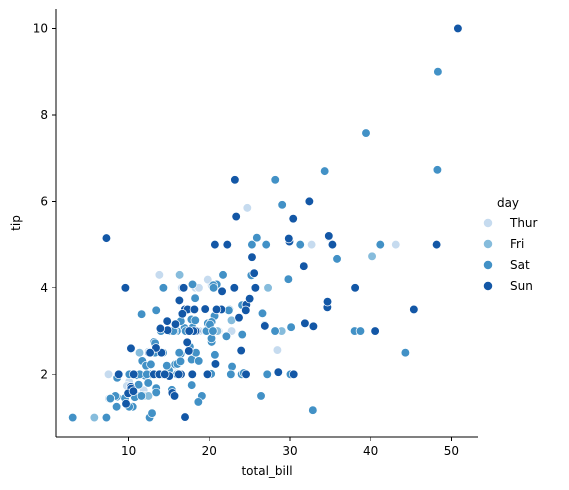  I want to click on x-axis-label: total_bill, so click(266, 471).